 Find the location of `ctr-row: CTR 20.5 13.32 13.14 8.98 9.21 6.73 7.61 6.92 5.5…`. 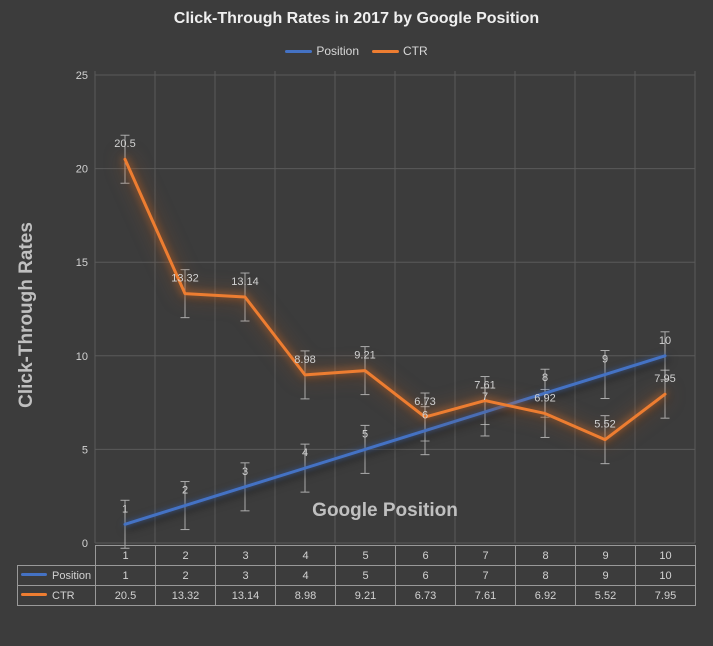

ctr-row: CTR 20.5 13.32 13.14 8.98 9.21 6.73 7.61 6.92 5.5… is located at coordinates (356, 595).